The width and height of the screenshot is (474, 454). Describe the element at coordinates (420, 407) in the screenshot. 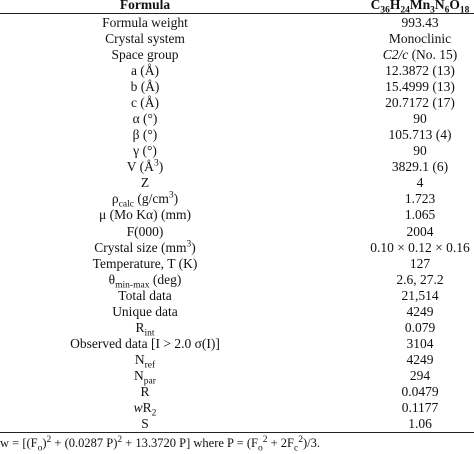

I see `text: 0.1177` at that location.